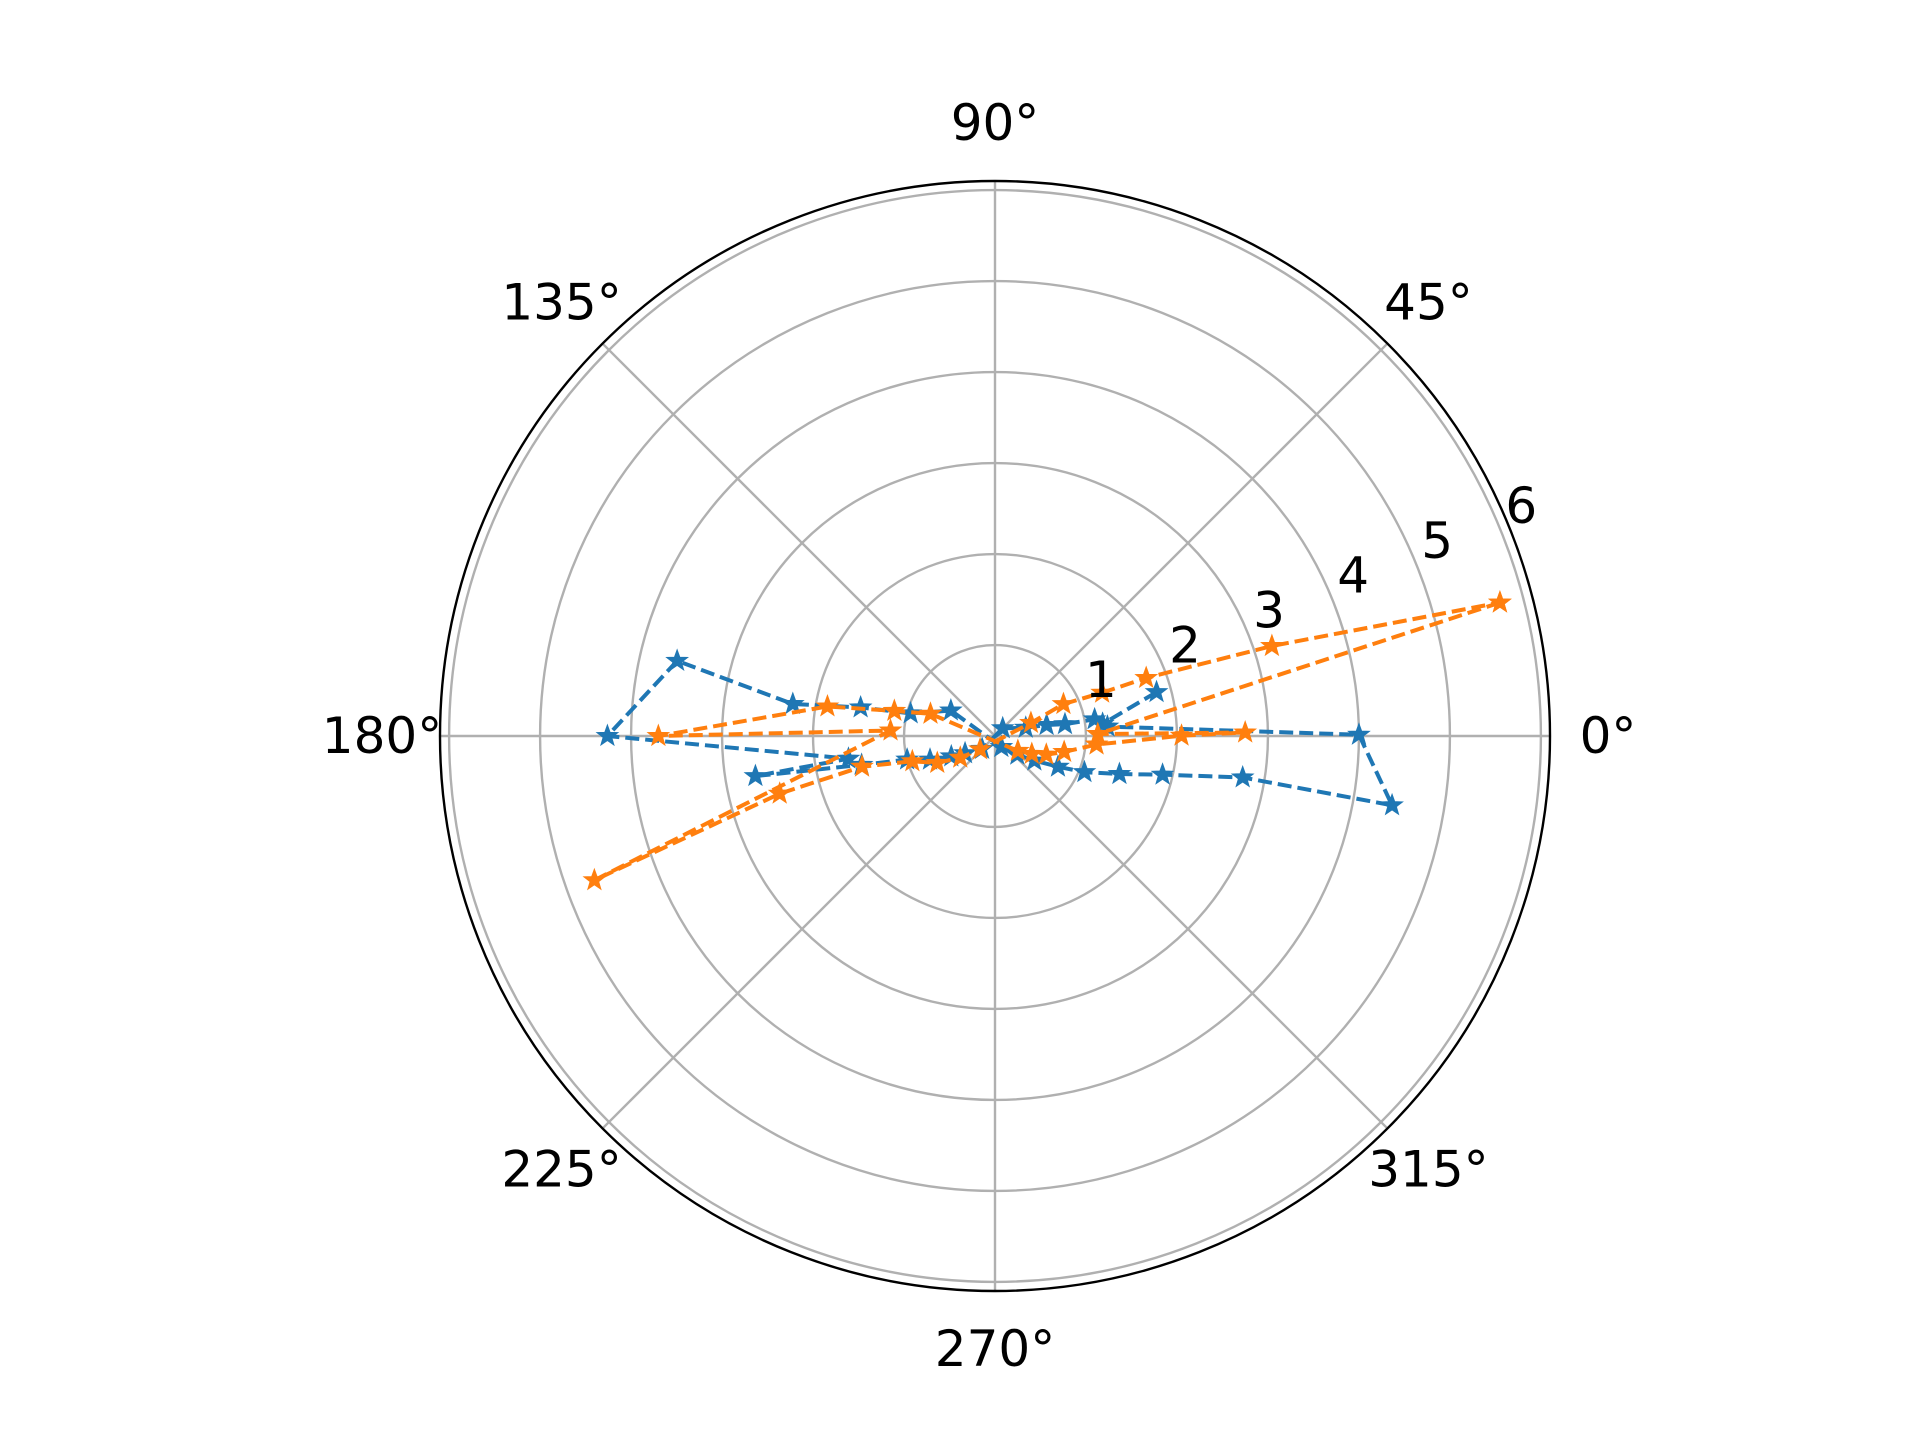 The image size is (1920, 1440). I want to click on radial-tick-label: 5, so click(1437, 541).